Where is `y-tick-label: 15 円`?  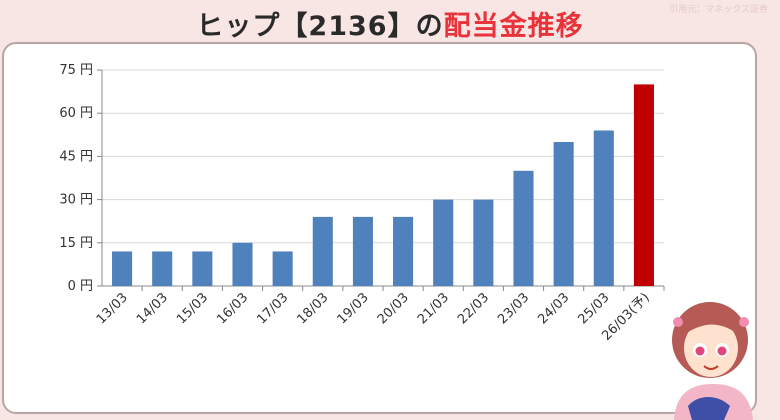 y-tick-label: 15 円 is located at coordinates (76, 243).